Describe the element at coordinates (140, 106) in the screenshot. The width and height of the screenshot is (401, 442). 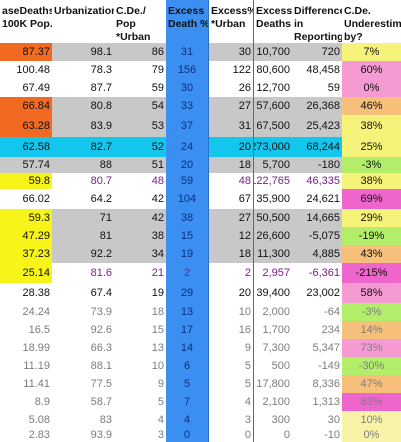
I see `cell-cde-pop-urban: 54` at that location.